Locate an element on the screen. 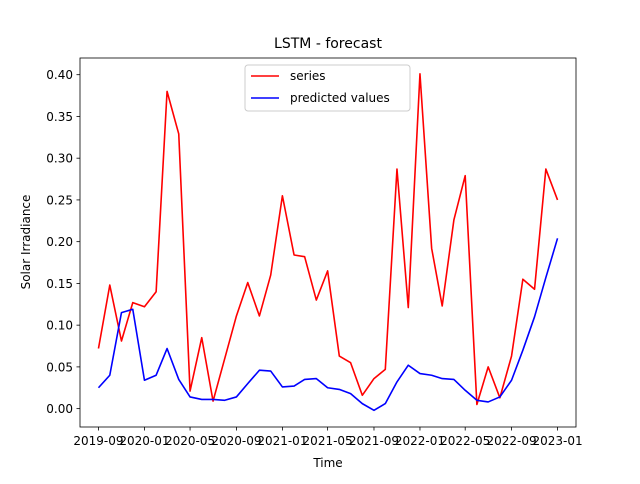  x-tick-label: 2020-05 is located at coordinates (190, 441).